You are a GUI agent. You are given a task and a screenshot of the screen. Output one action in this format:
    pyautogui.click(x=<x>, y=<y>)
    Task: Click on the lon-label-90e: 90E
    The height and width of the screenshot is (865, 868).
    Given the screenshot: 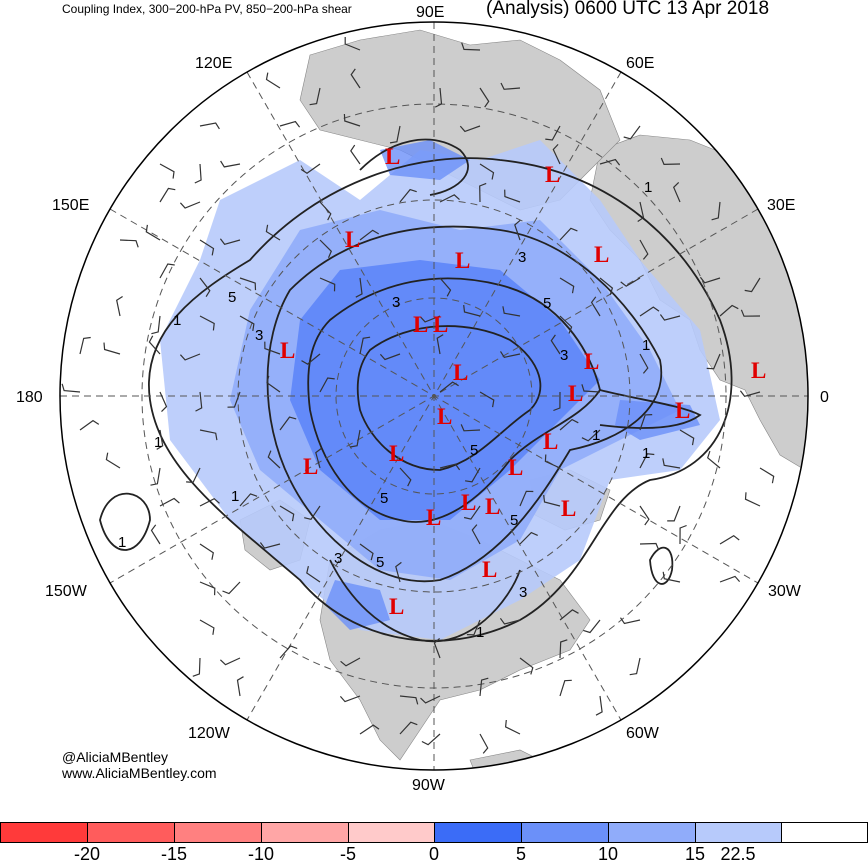 What is the action you would take?
    pyautogui.click(x=430, y=12)
    